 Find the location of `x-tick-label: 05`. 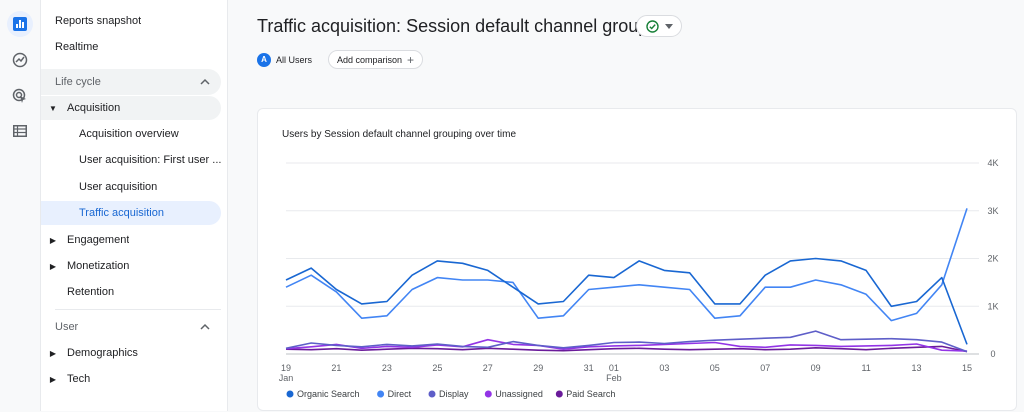

x-tick-label: 05 is located at coordinates (715, 368).